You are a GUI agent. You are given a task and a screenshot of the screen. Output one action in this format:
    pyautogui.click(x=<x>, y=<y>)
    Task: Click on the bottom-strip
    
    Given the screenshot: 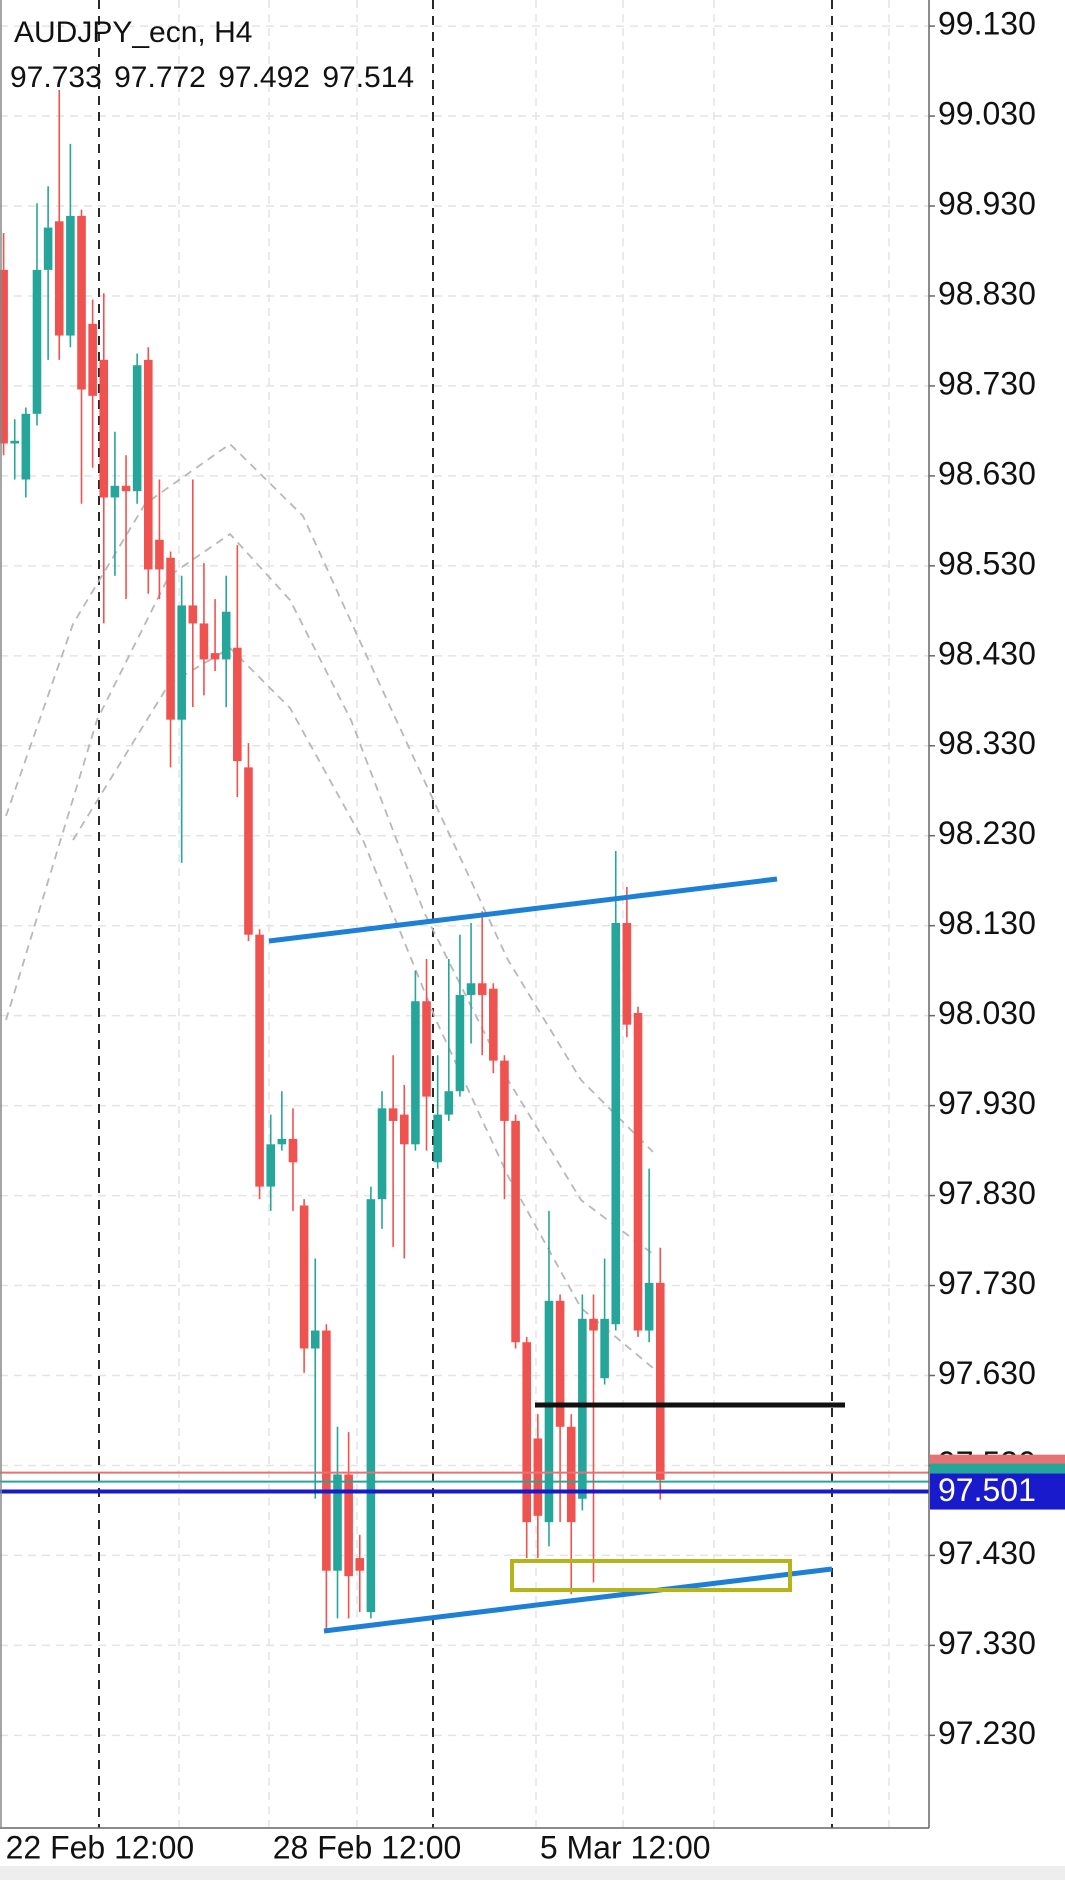 What is the action you would take?
    pyautogui.click(x=532, y=1873)
    